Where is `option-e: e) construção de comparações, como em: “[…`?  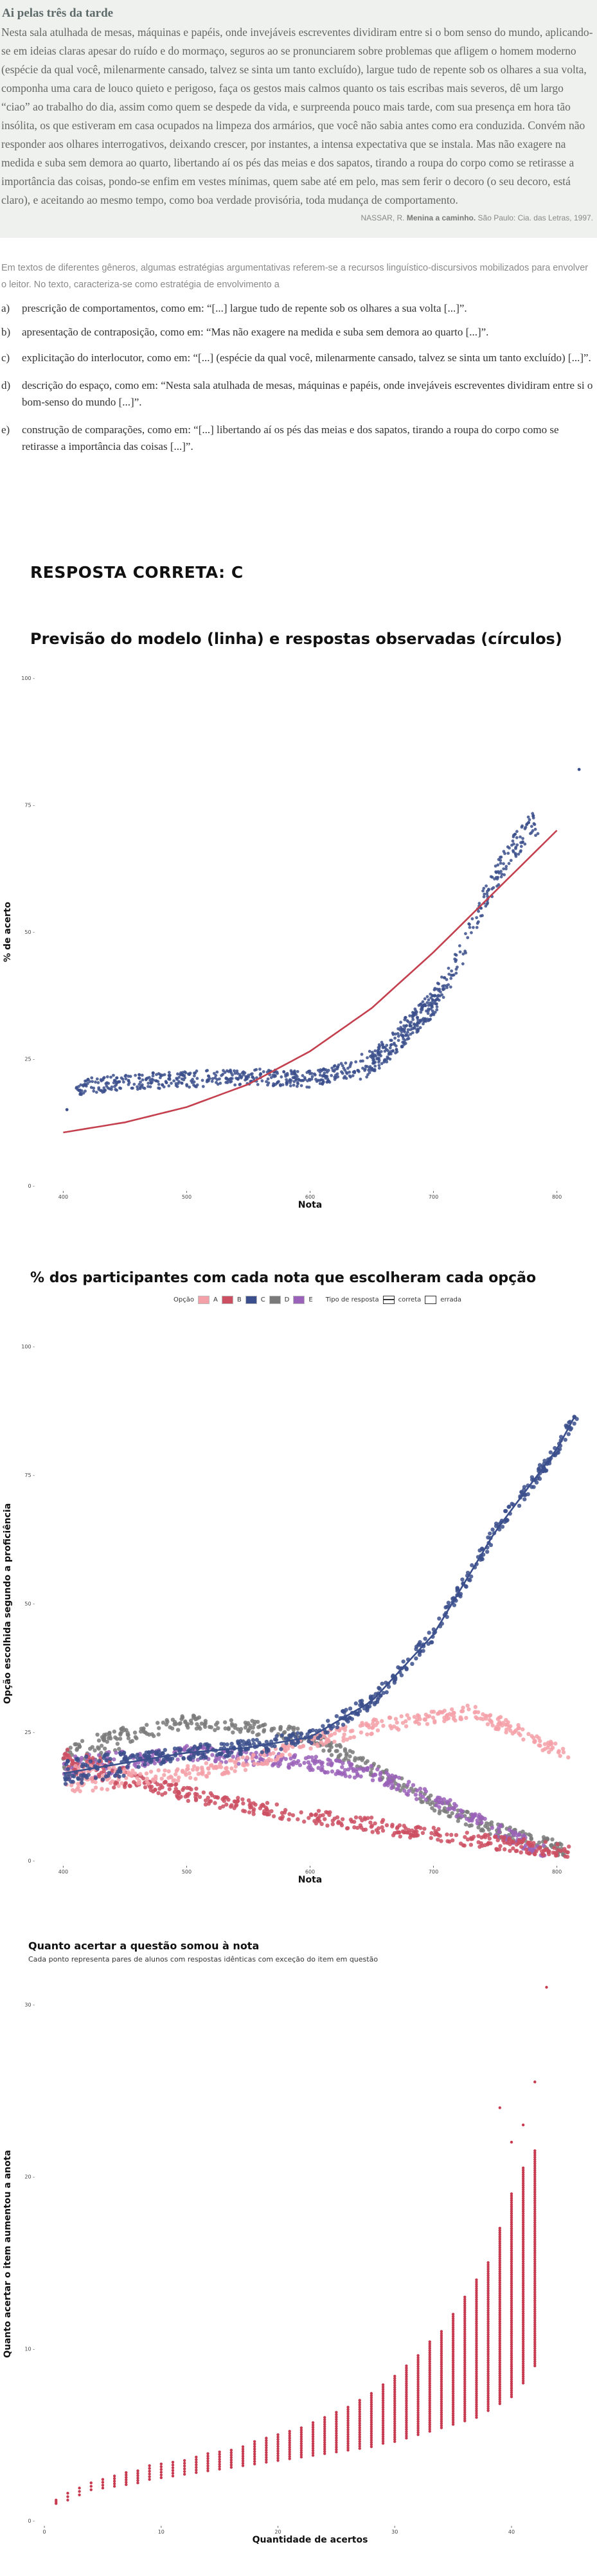 option-e: e) construção de comparações, como em: “[… is located at coordinates (297, 438).